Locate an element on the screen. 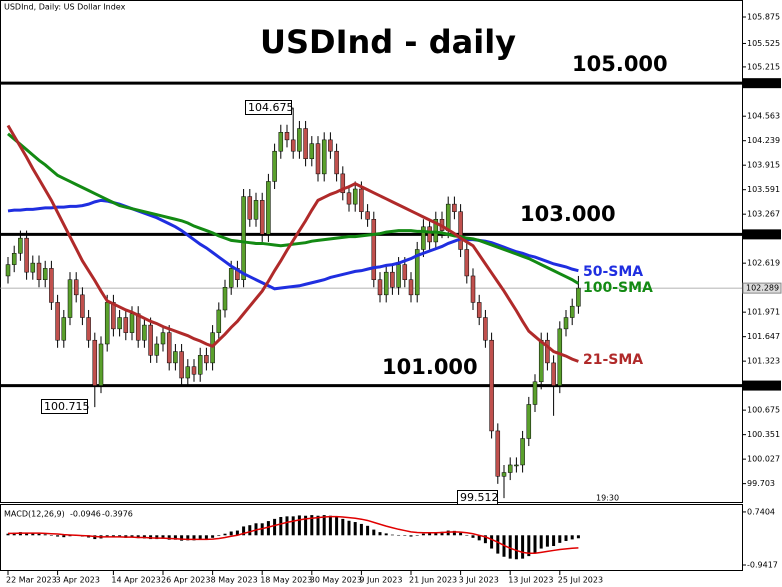  sma-label: 50-SMA is located at coordinates (613, 272).